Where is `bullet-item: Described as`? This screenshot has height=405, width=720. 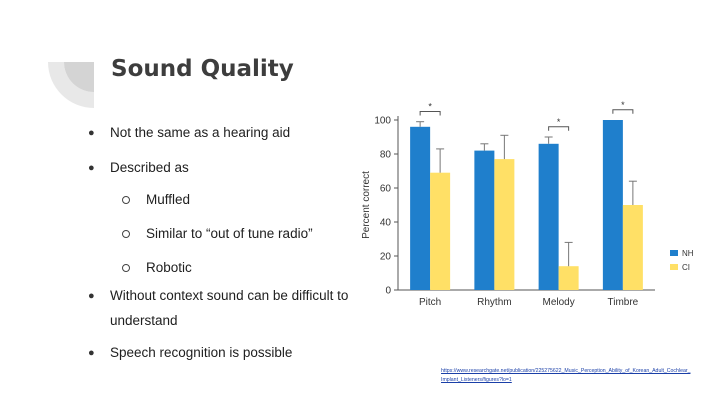
bullet-item: Described as is located at coordinates (149, 167).